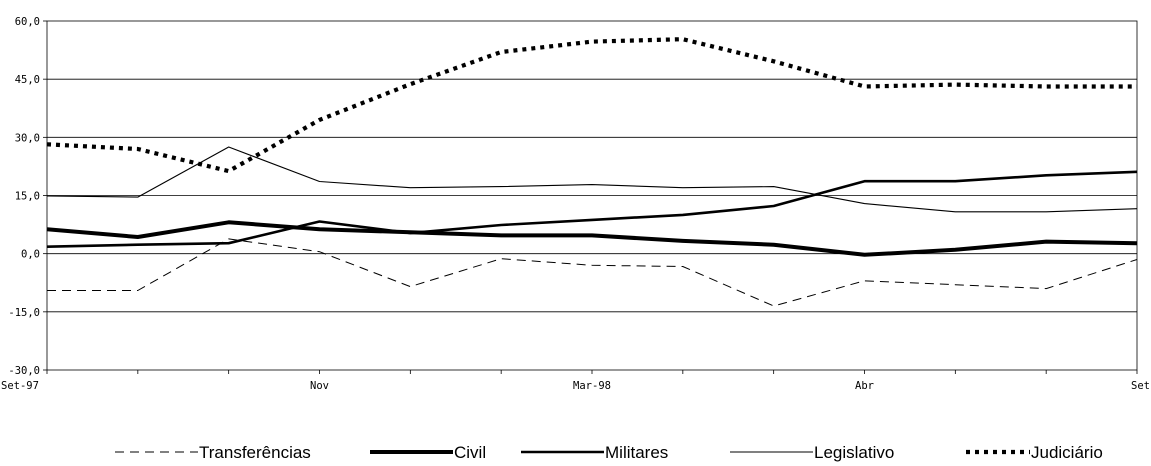  Describe the element at coordinates (27, 80) in the screenshot. I see `y-tick-label: 45,0` at that location.